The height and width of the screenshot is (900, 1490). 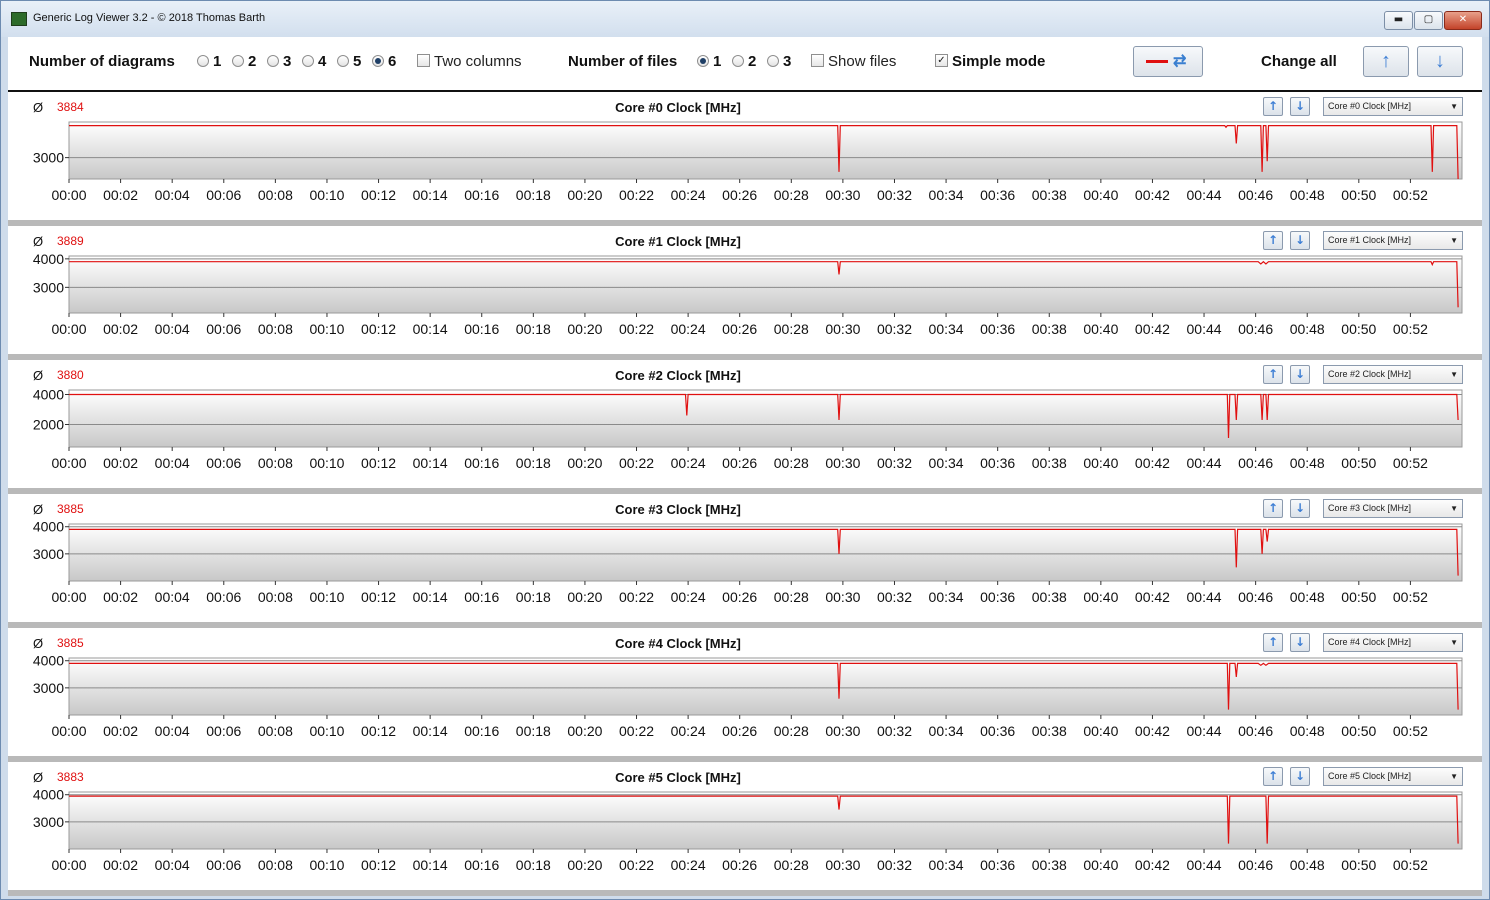 I want to click on two-columns-checkbox, so click(x=423, y=60).